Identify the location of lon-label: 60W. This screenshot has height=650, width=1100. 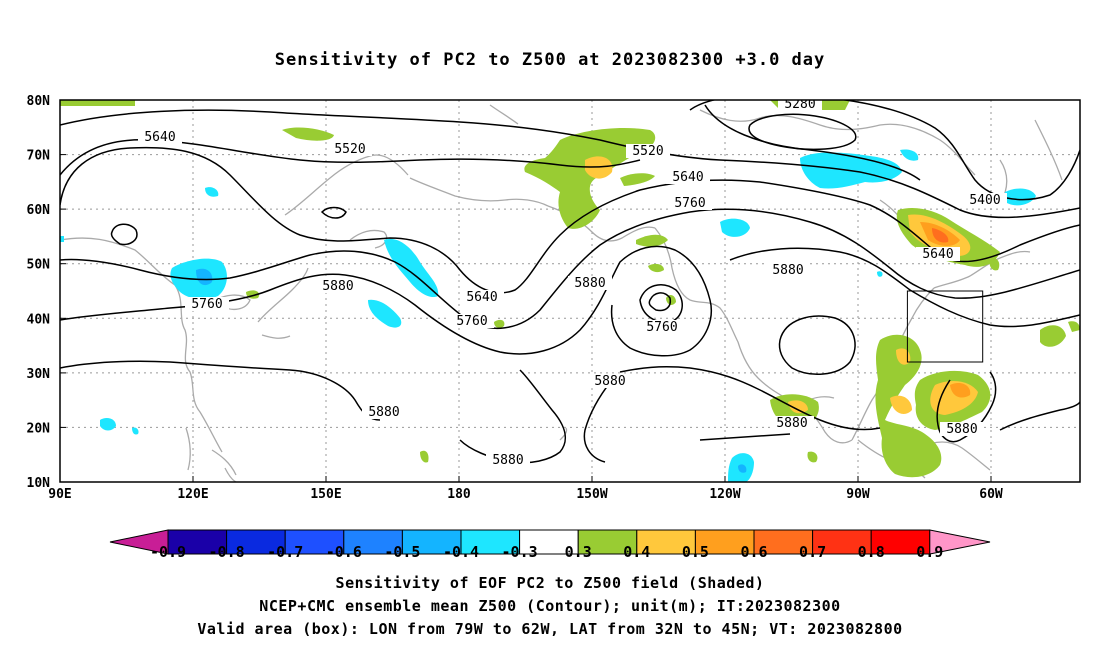
(991, 494).